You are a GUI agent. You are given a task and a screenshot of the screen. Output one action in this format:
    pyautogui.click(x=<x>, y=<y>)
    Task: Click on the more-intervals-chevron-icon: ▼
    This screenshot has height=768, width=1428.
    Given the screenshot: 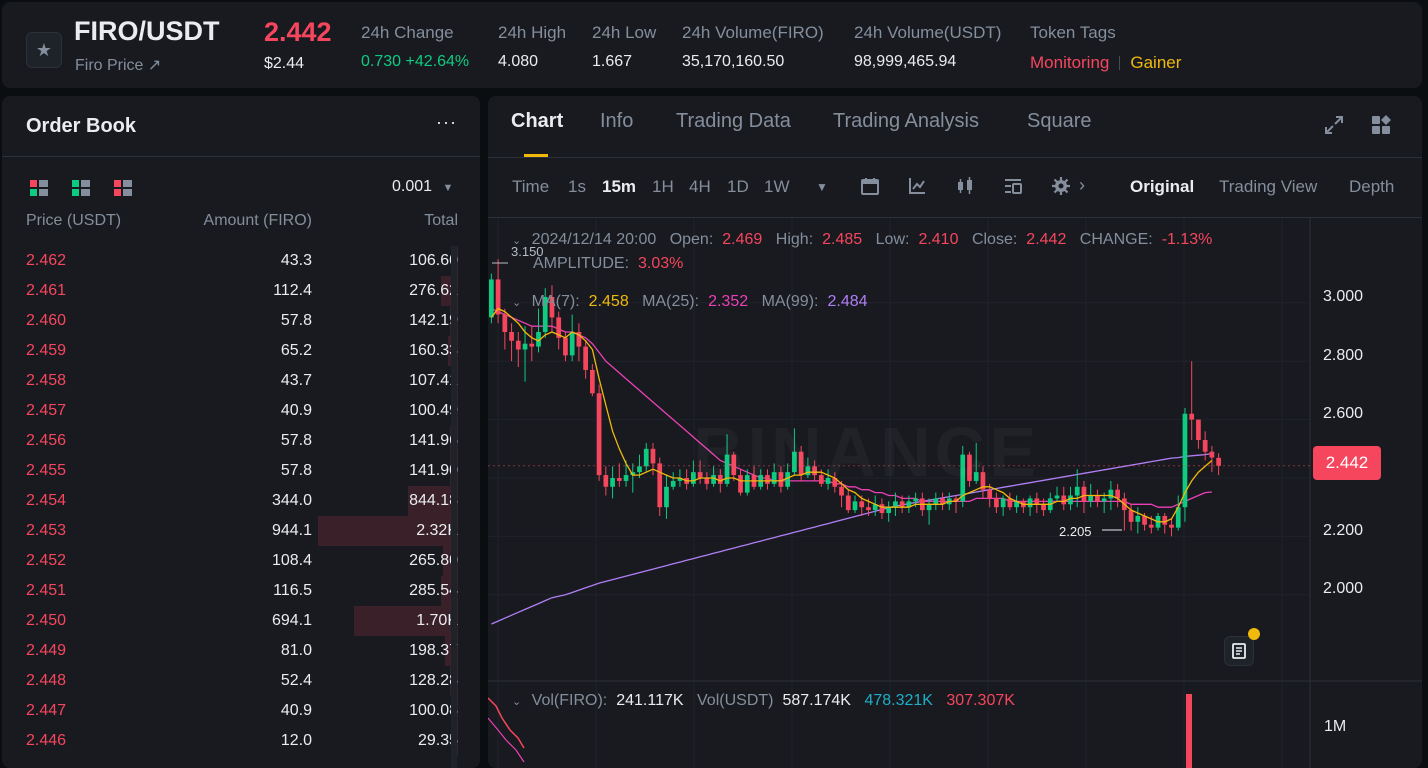 What is the action you would take?
    pyautogui.click(x=822, y=187)
    